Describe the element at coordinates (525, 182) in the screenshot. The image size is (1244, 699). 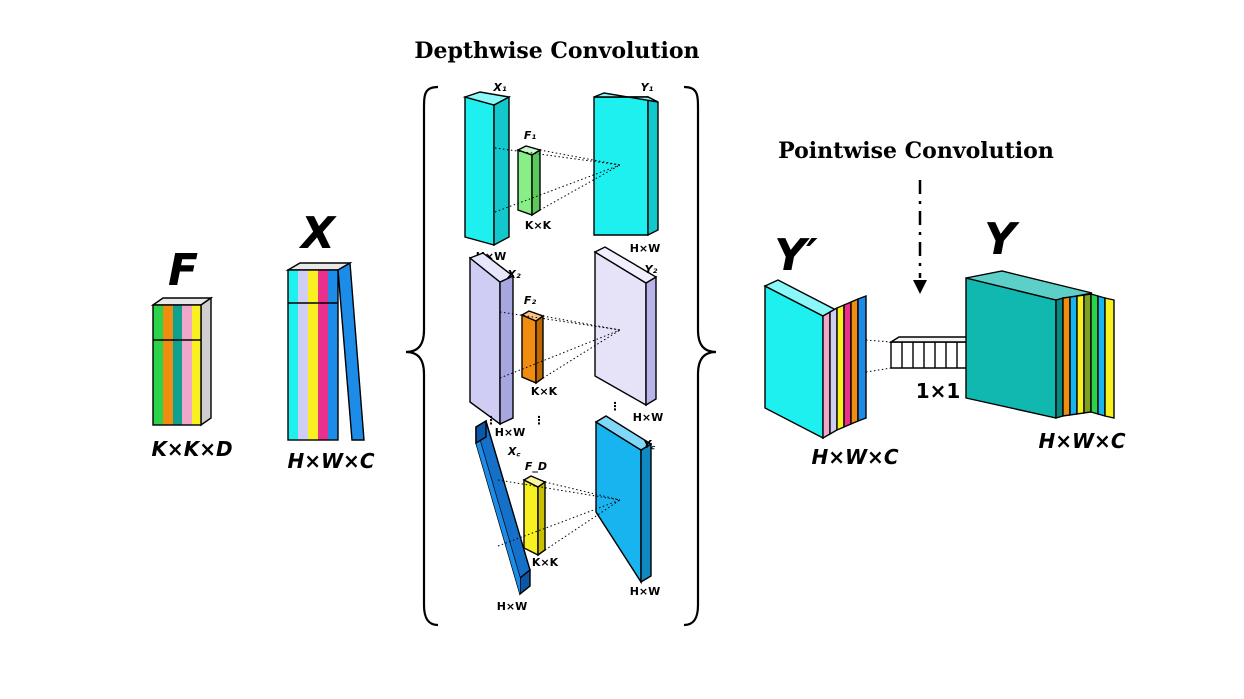
I see `f1-kernel` at that location.